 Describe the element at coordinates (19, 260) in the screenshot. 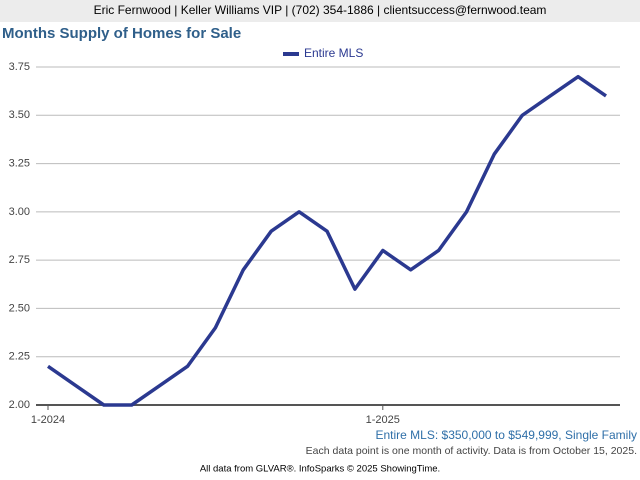

I see `y-tick-label: 2.75` at that location.